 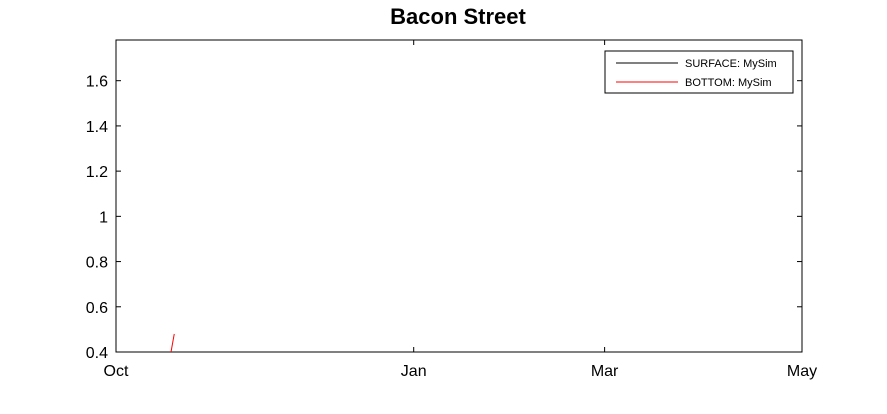 I want to click on y-tick-label: 1.4, so click(x=97, y=127).